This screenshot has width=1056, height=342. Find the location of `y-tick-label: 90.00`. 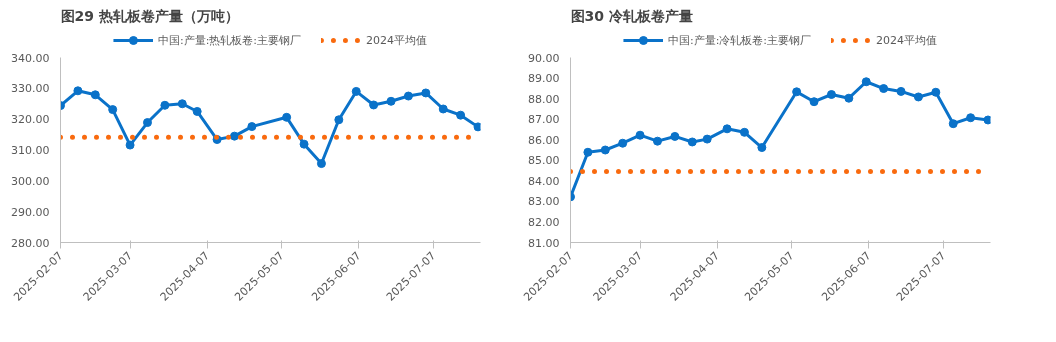

y-tick-label: 90.00 is located at coordinates (544, 58).